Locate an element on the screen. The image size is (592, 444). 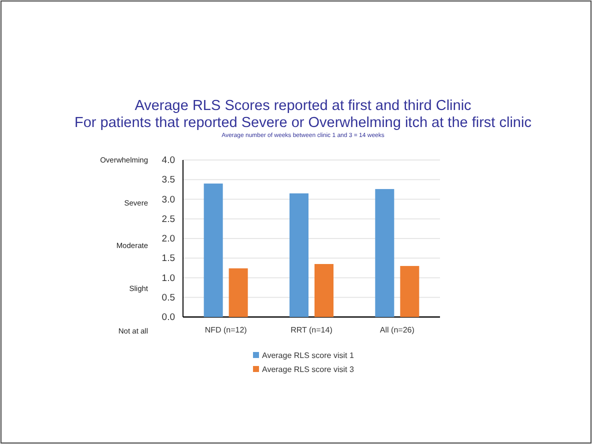
y-tick-label: 3.0 is located at coordinates (168, 200).